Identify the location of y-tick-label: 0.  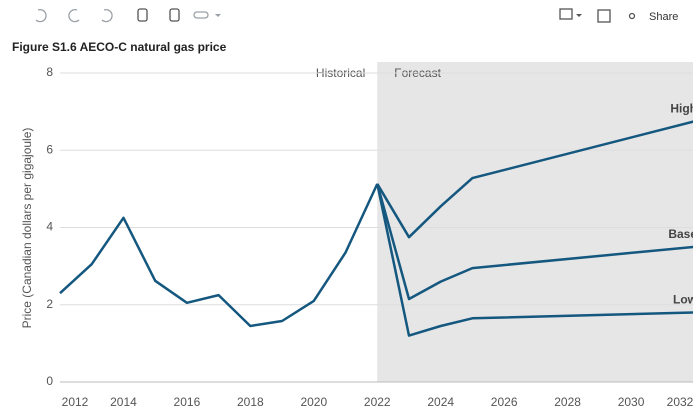
(49, 381).